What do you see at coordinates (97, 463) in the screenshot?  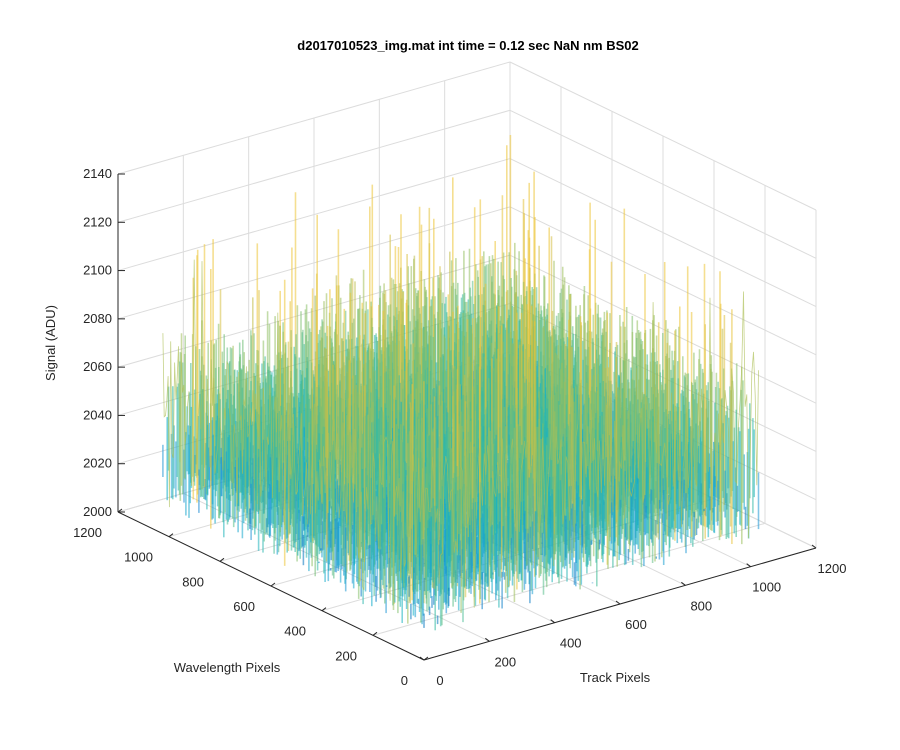 I see `z-tick-label: 2020` at bounding box center [97, 463].